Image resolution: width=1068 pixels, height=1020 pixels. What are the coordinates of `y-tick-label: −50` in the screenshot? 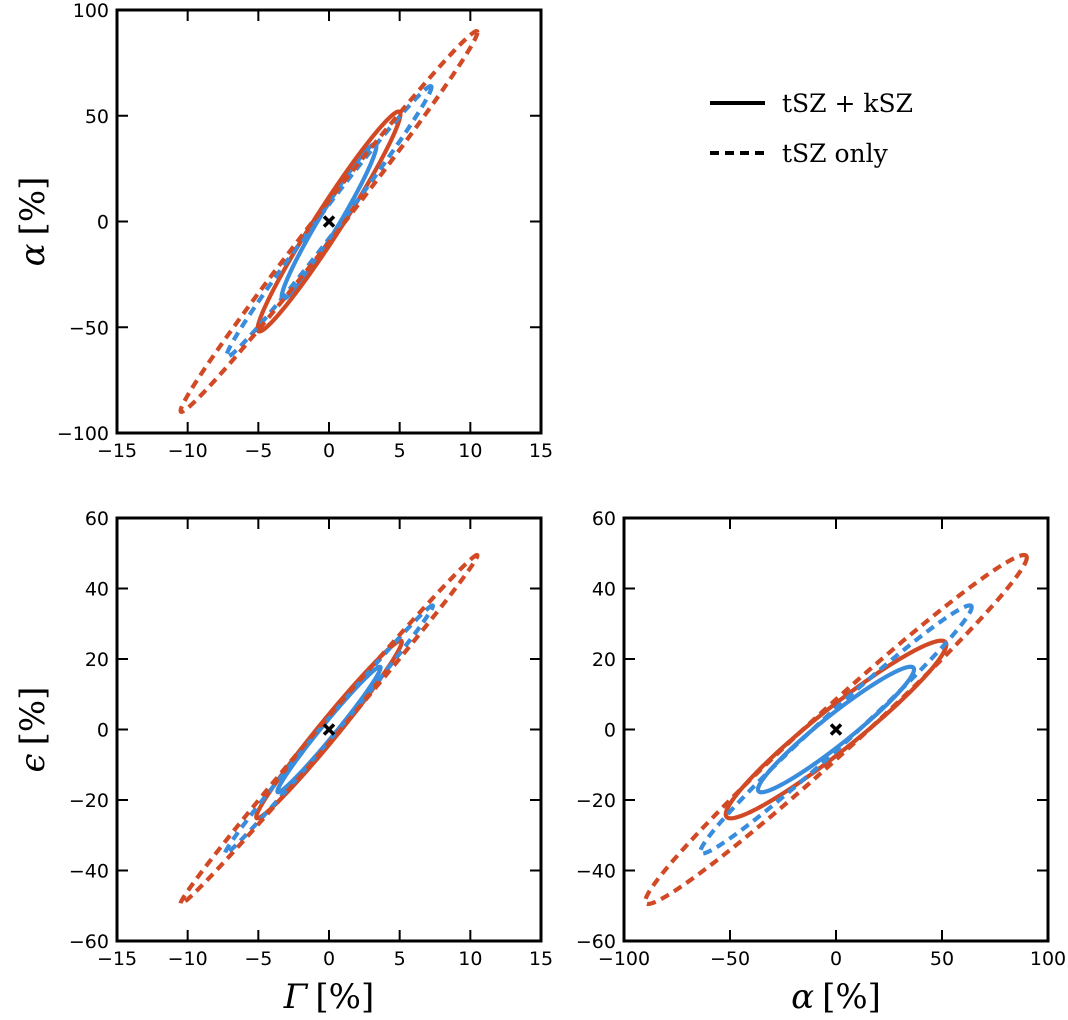 It's located at (89, 328).